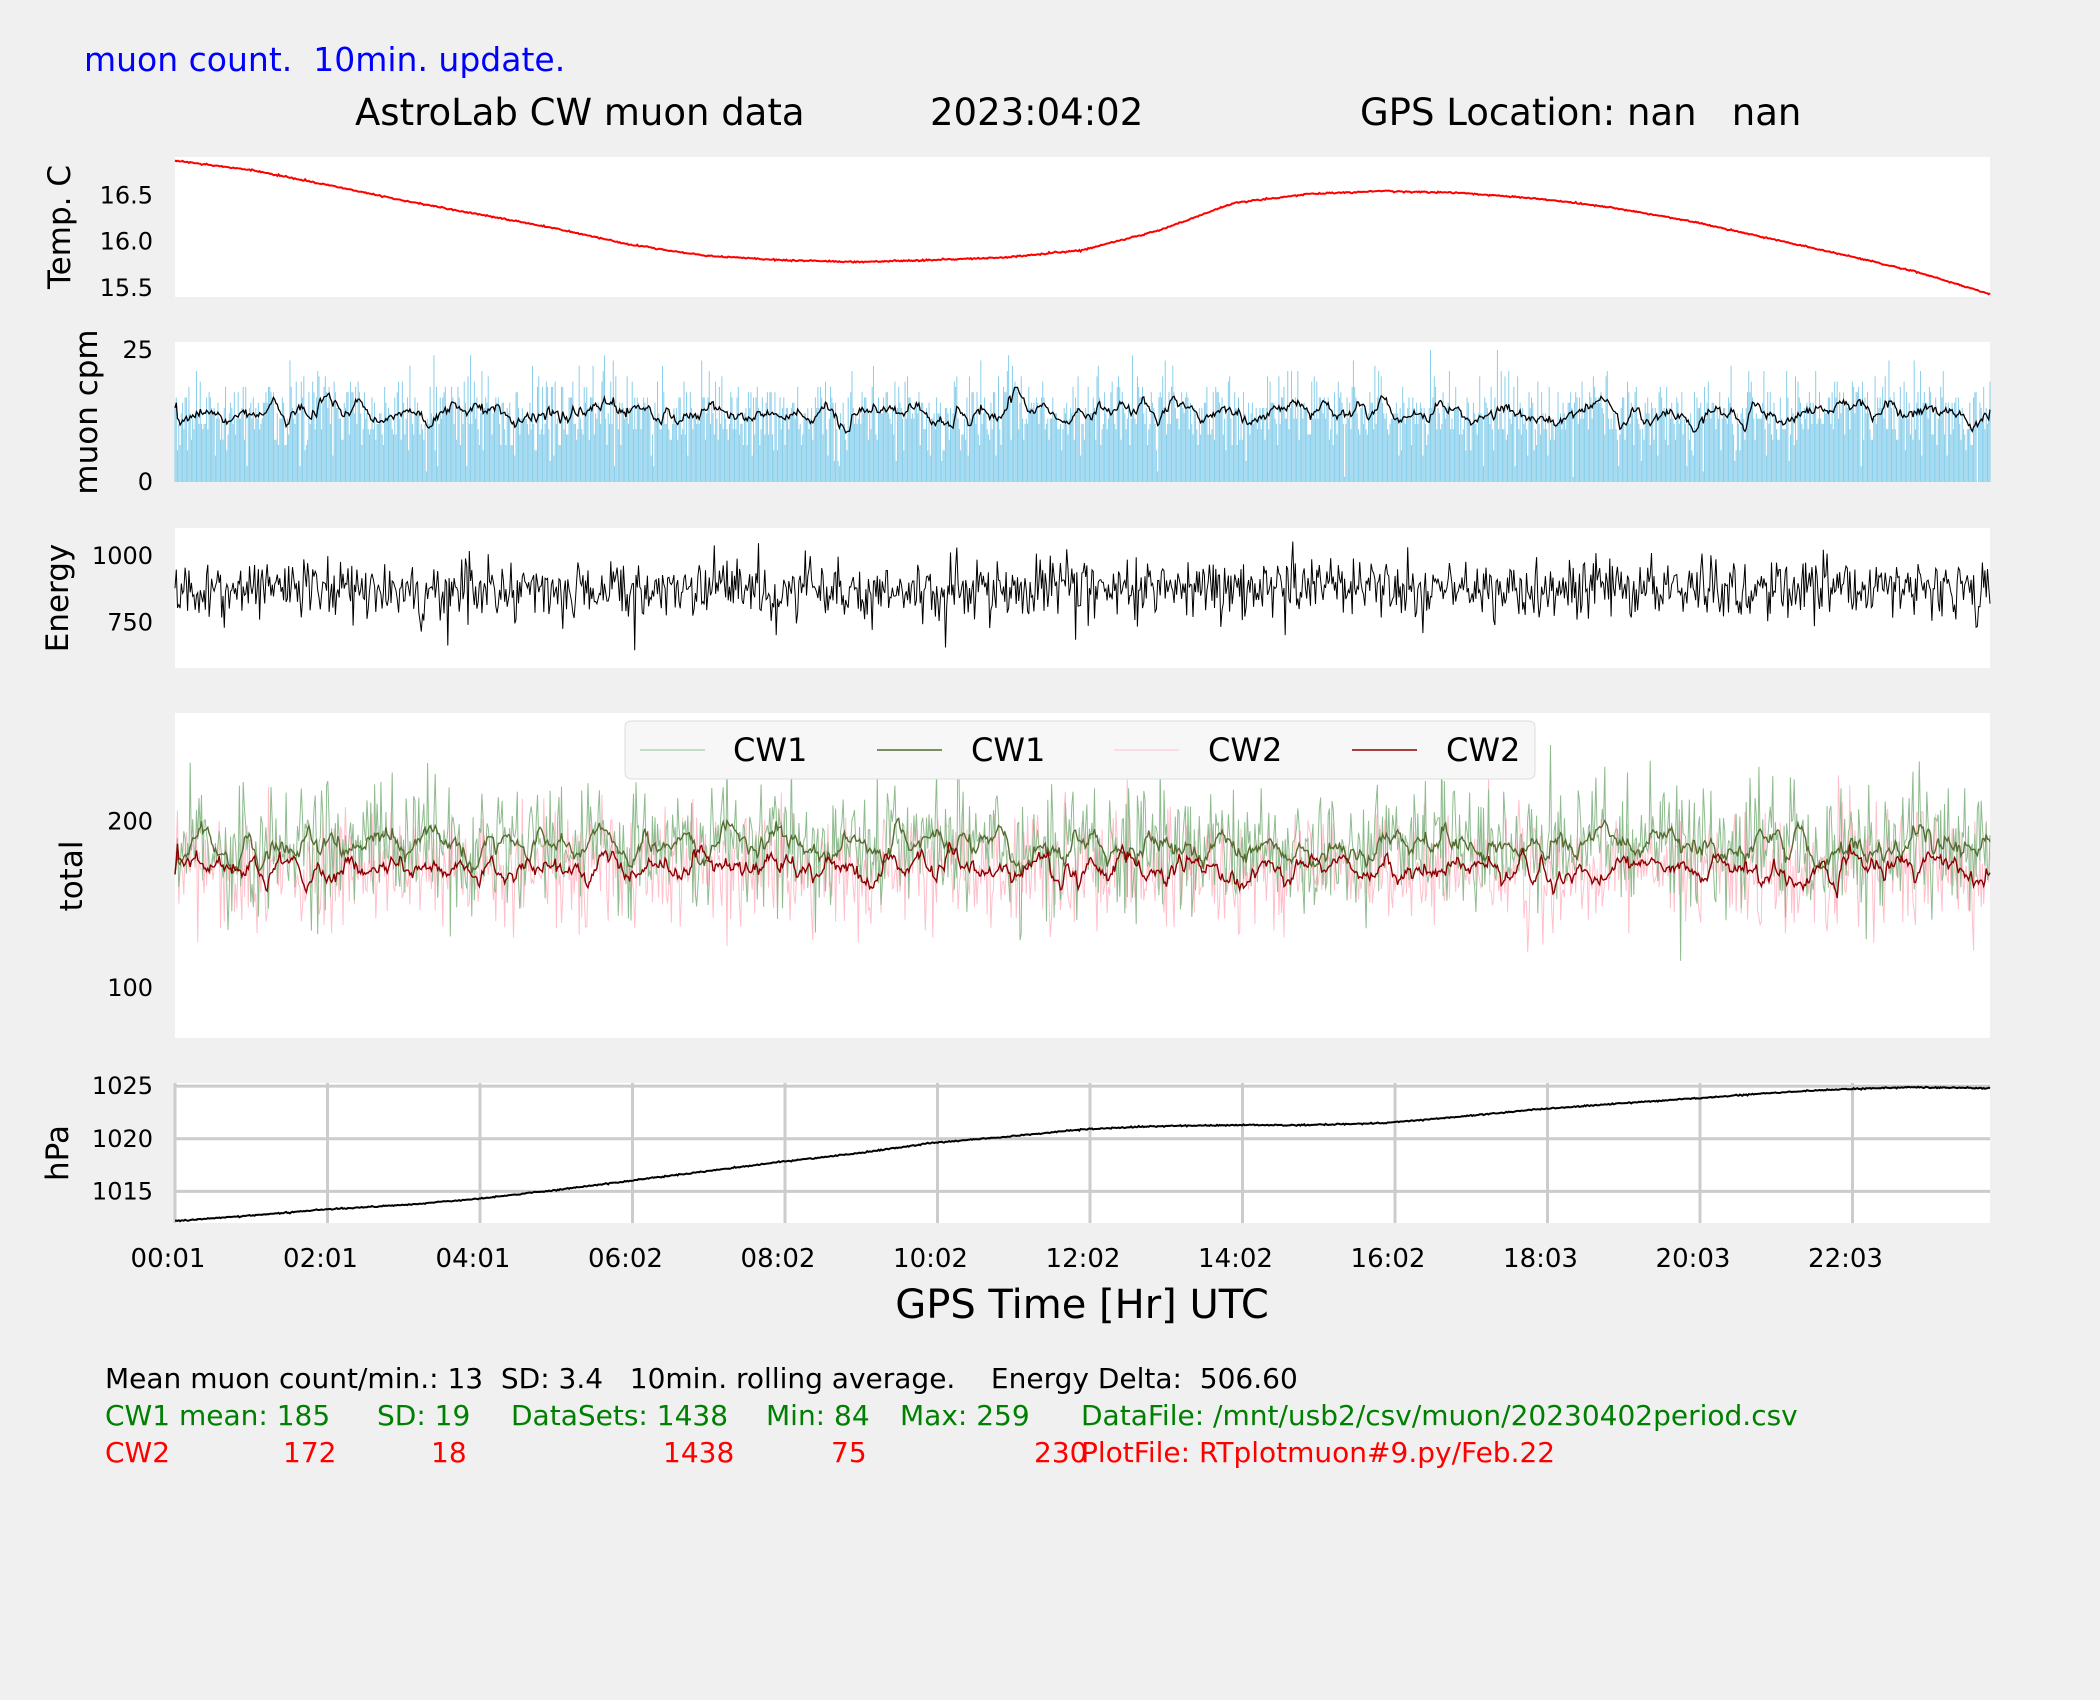 The height and width of the screenshot is (1700, 2100). I want to click on cw1-raw-line, so click(1082, 841).